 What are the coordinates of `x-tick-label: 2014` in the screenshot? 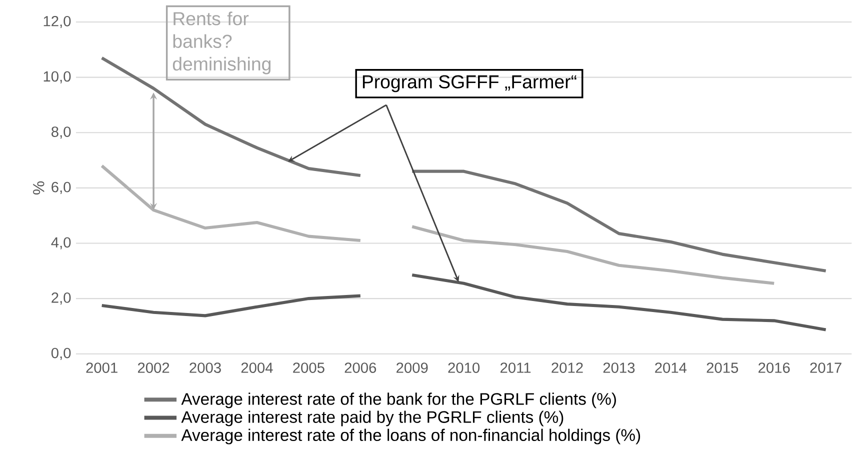 It's located at (671, 368).